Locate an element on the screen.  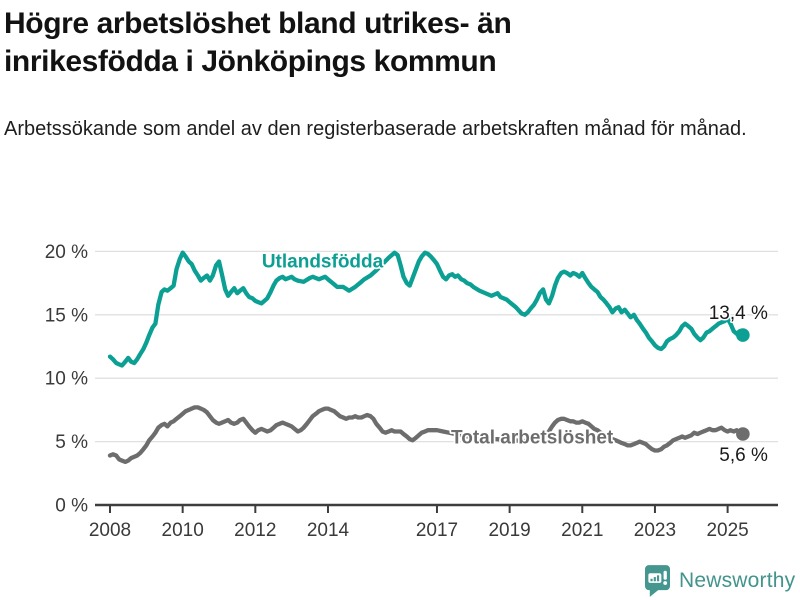
y-tick-label-5: 5 % is located at coordinates (71, 442).